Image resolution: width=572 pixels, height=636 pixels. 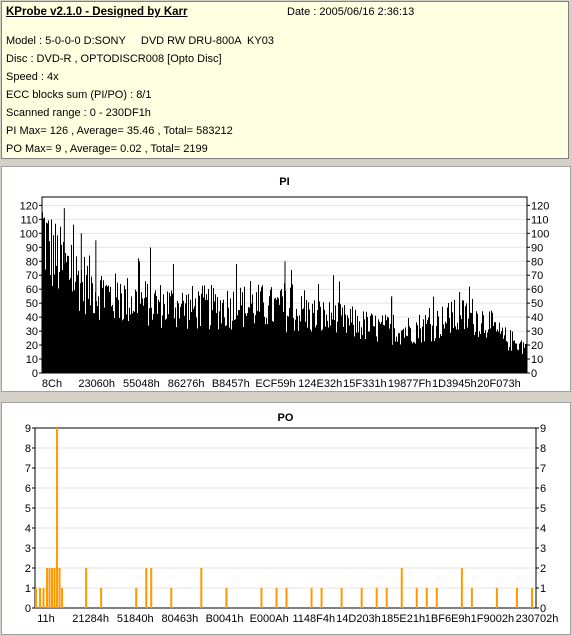 What do you see at coordinates (358, 619) in the screenshot?
I see `po-xtick-7: 14D203h` at bounding box center [358, 619].